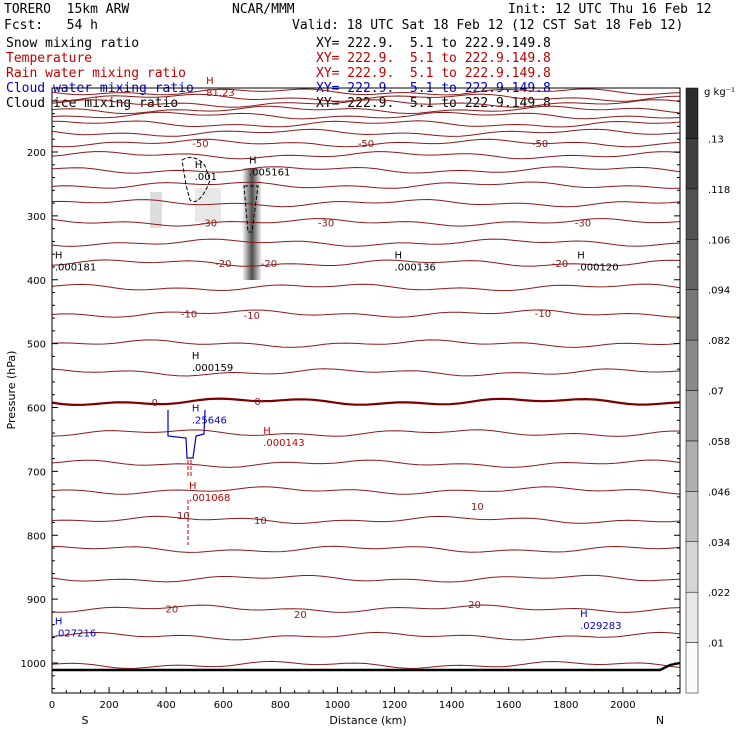  What do you see at coordinates (36, 345) in the screenshot?
I see `y-tick-label: 500` at bounding box center [36, 345].